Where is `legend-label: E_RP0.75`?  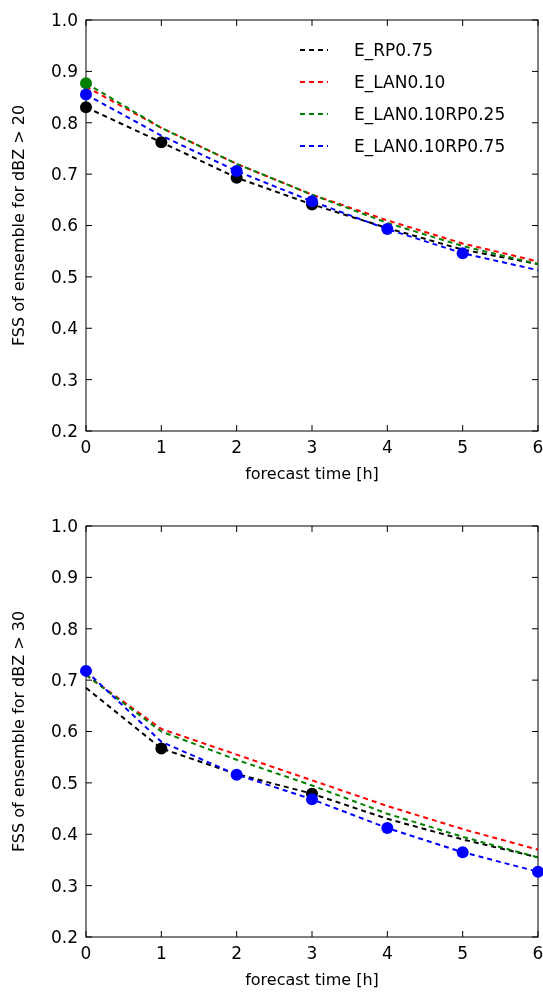
legend-label: E_RP0.75 is located at coordinates (394, 50).